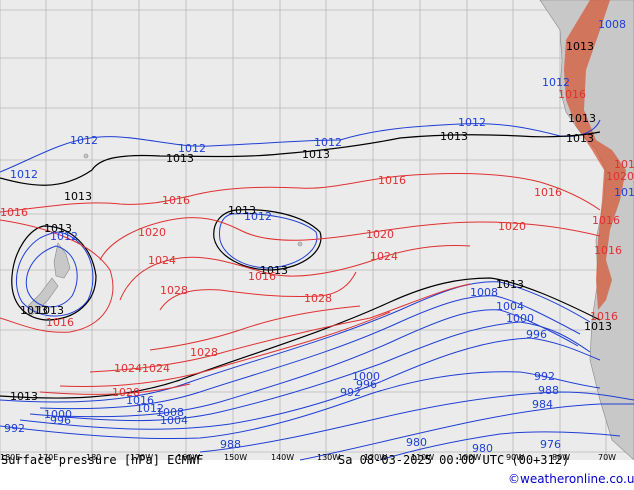 The width and height of the screenshot is (634, 490). Describe the element at coordinates (510, 284) in the screenshot. I see `label-1013-o: 1013` at that location.